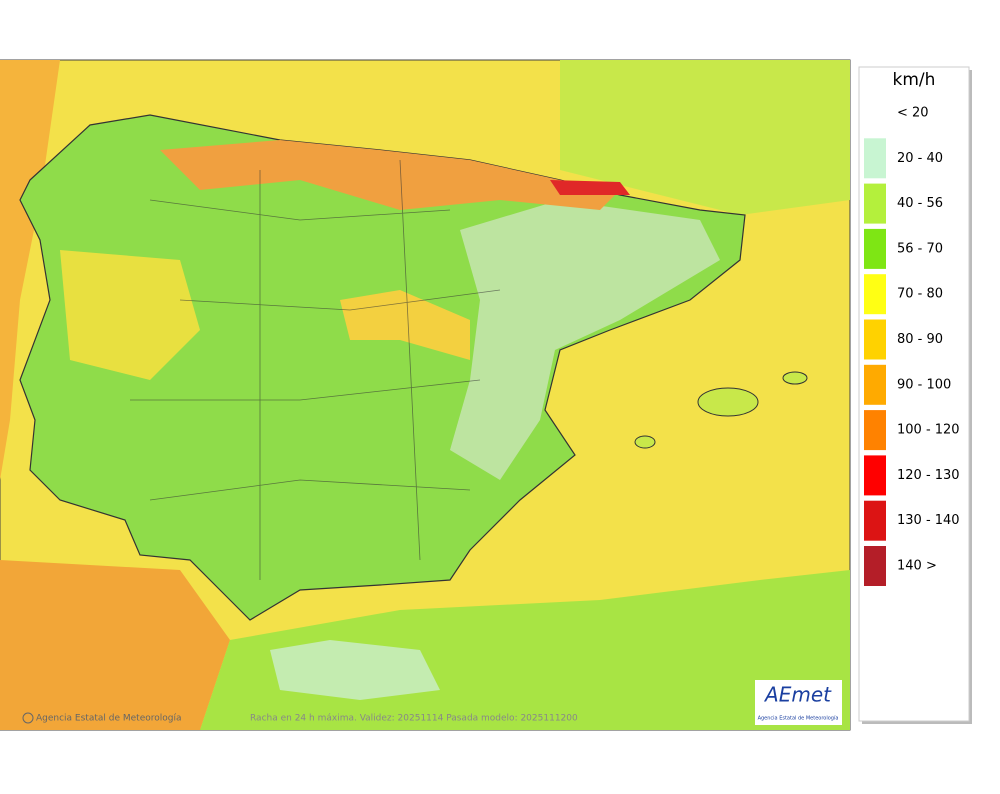  Describe the element at coordinates (924, 384) in the screenshot. I see `legend-label: 90 - 100` at that location.